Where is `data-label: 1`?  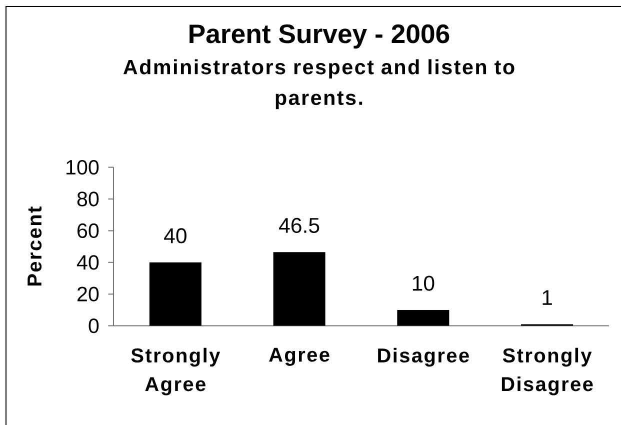
data-label: 1 is located at coordinates (547, 297).